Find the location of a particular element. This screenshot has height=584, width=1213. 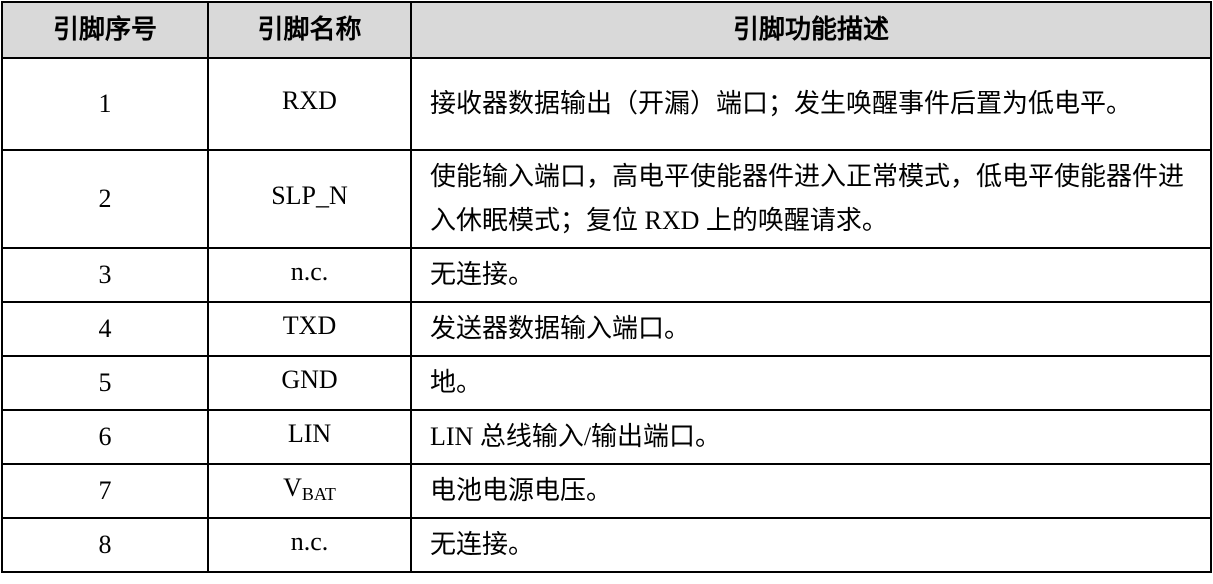

pin-description: 发送器数据输入端口。 is located at coordinates (811, 329).